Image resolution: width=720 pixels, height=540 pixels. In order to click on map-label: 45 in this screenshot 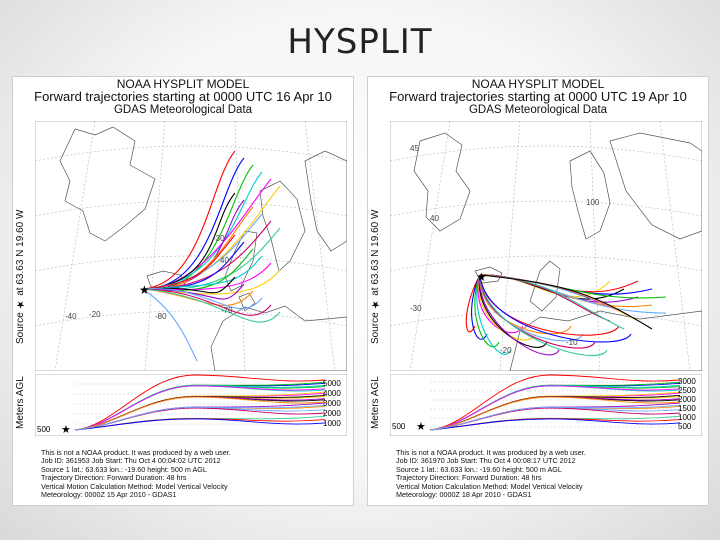, I will do `click(414, 148)`.